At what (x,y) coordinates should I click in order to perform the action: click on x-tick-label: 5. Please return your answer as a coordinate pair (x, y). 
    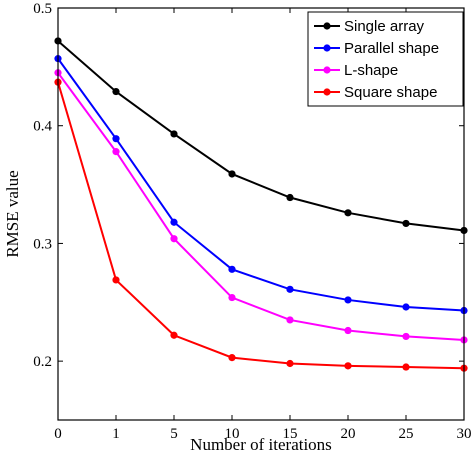
    Looking at the image, I should click on (174, 434).